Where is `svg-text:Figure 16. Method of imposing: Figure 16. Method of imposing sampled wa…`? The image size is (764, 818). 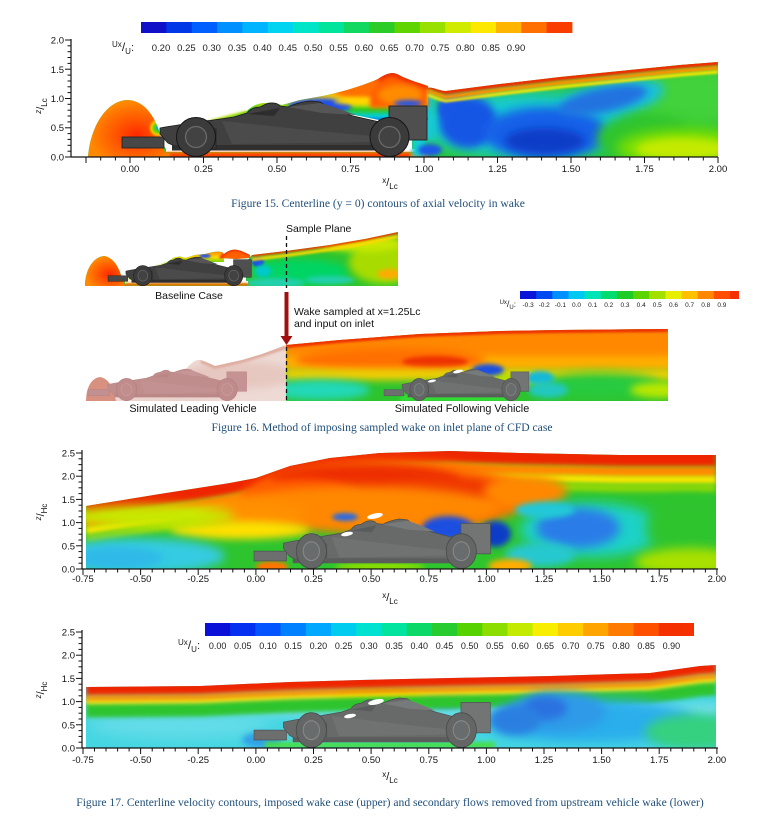
svg-text:Figure 16. Method of imposing: Figure 16. Method of imposing sampled wa… is located at coordinates (382, 427).